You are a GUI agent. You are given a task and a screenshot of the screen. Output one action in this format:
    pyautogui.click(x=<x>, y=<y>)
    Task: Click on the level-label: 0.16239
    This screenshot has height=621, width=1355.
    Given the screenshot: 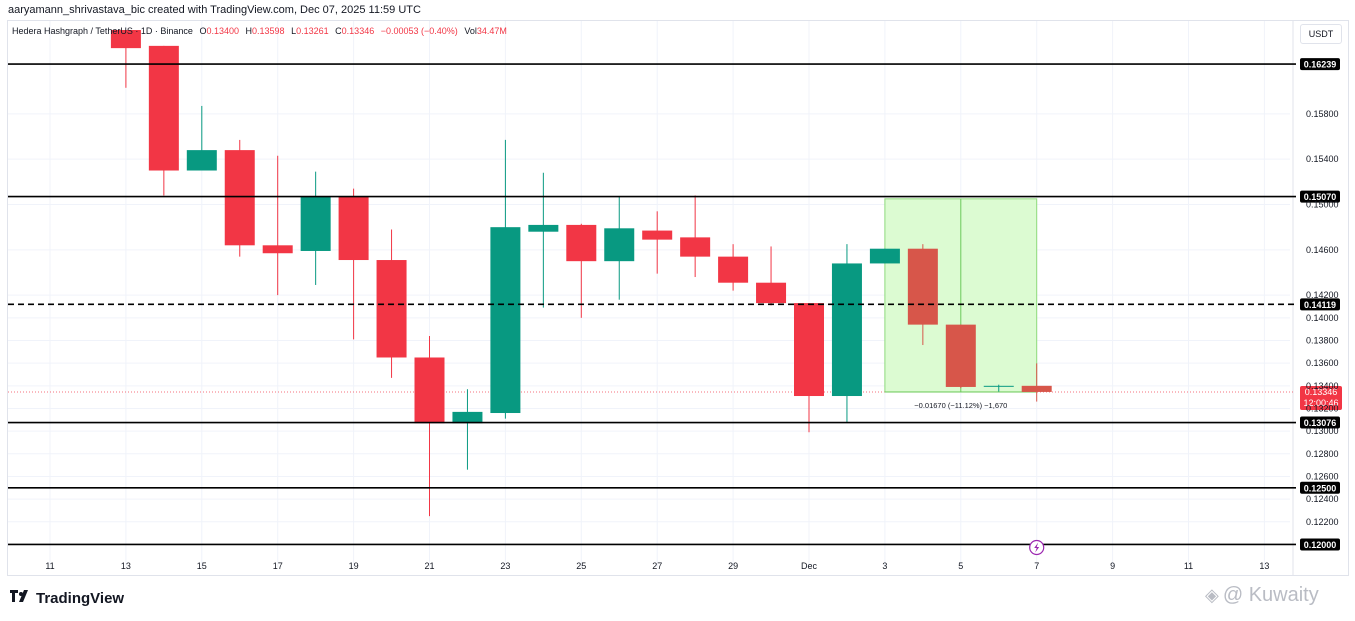 What is the action you would take?
    pyautogui.click(x=1320, y=65)
    